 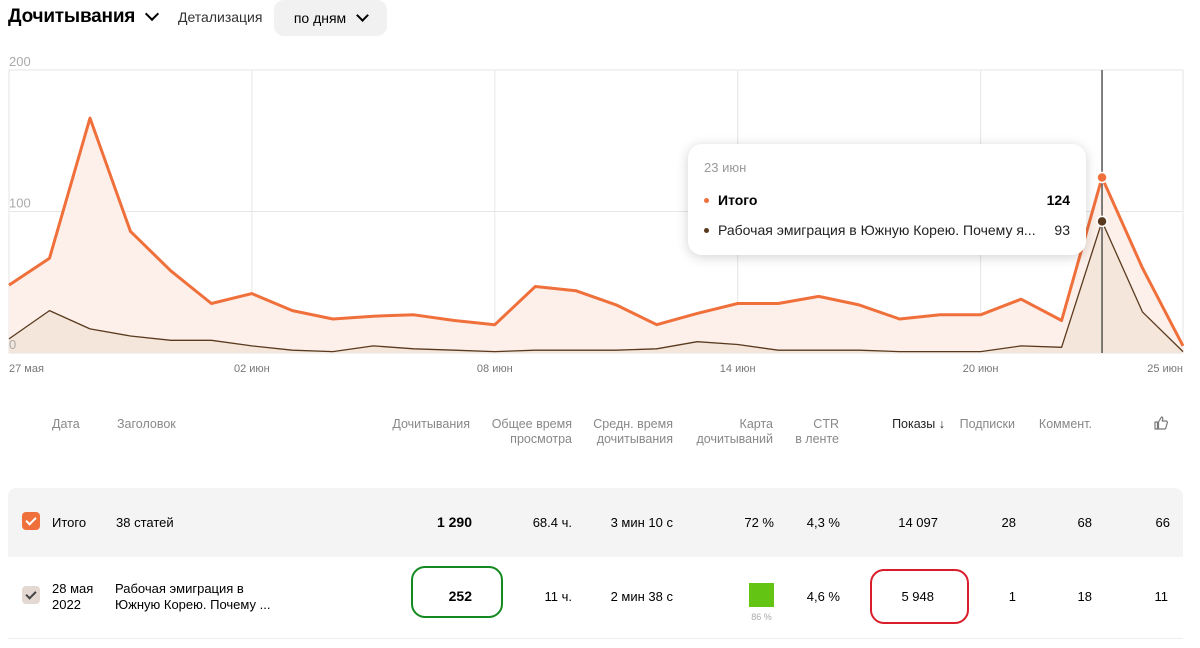 What do you see at coordinates (1162, 522) in the screenshot?
I see `total-likes: 66` at bounding box center [1162, 522].